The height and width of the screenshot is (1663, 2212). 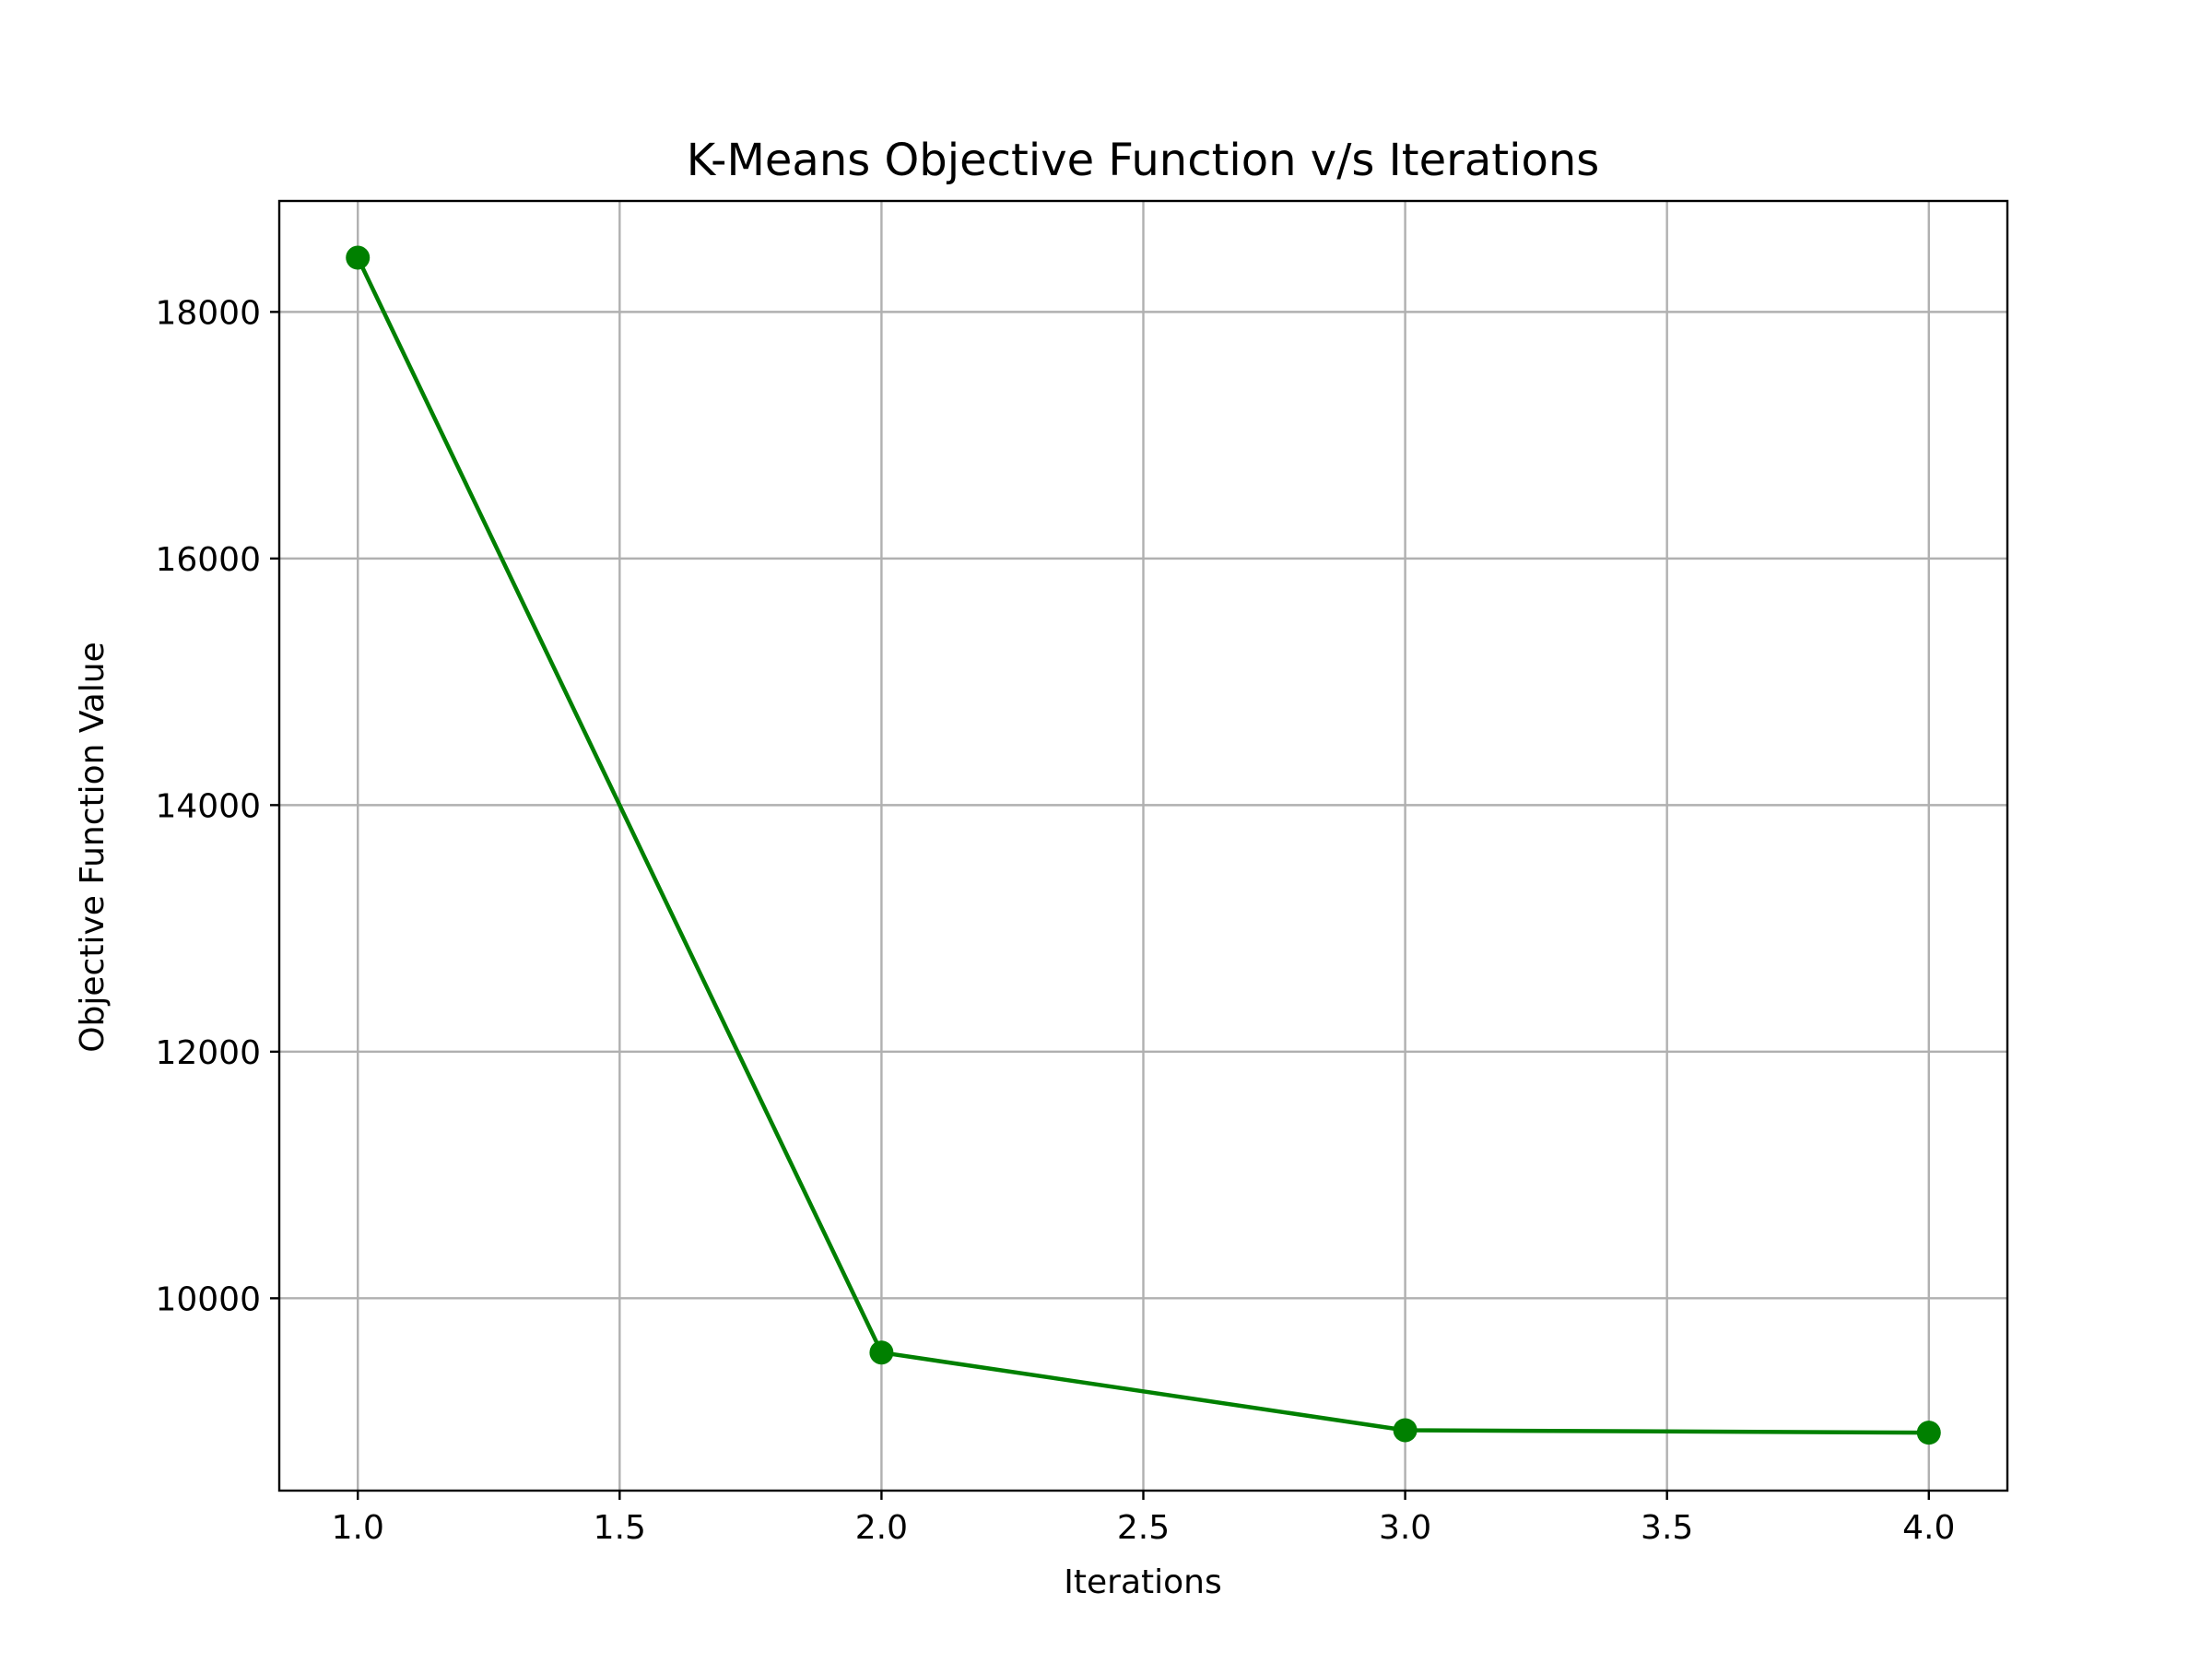 I want to click on y-tick-label: 18000, so click(x=208, y=313).